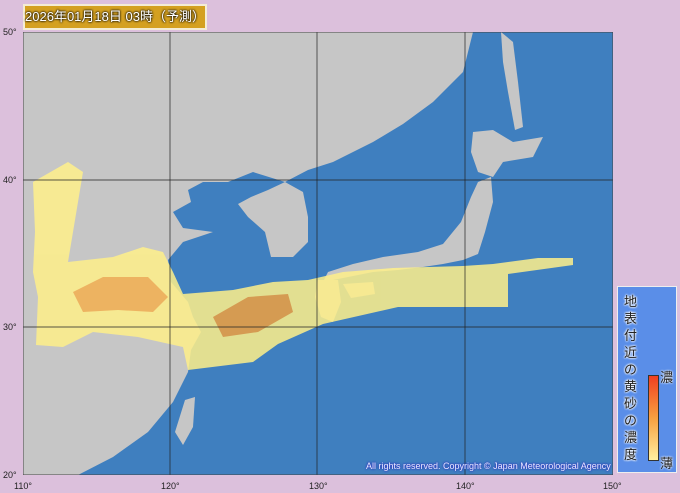 This screenshot has width=680, height=493. What do you see at coordinates (667, 377) in the screenshot?
I see `legend-high-label: 濃` at bounding box center [667, 377].